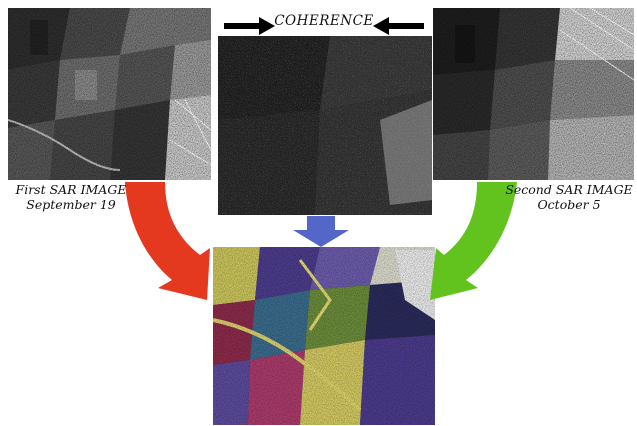 This screenshot has height=426, width=637. I want to click on first-image-caption: First SAR IMAGE September 19, so click(71, 197).